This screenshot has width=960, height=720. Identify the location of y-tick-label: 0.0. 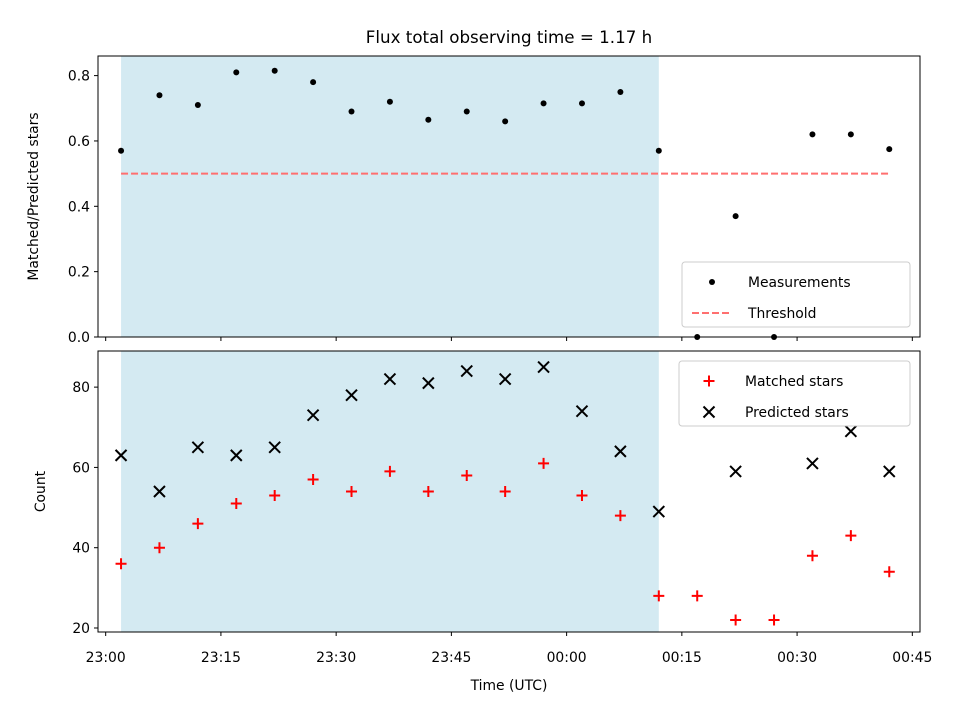
(79, 338).